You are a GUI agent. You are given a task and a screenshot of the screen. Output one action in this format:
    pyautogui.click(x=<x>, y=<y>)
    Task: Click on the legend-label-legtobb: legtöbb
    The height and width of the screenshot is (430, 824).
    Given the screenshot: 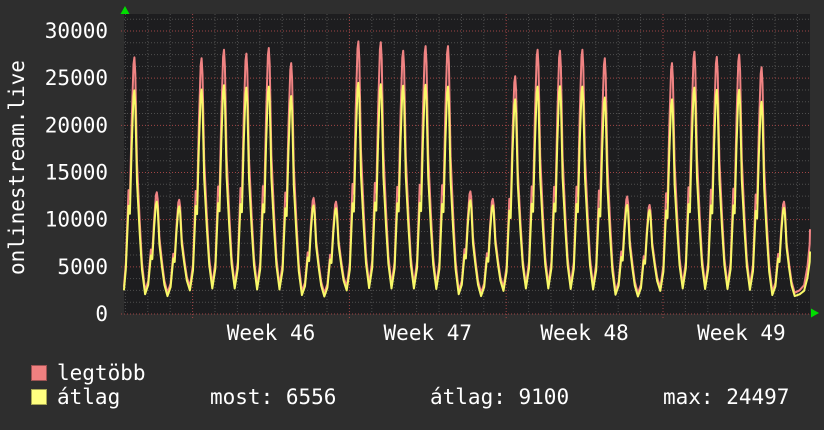 What is the action you would take?
    pyautogui.click(x=101, y=373)
    